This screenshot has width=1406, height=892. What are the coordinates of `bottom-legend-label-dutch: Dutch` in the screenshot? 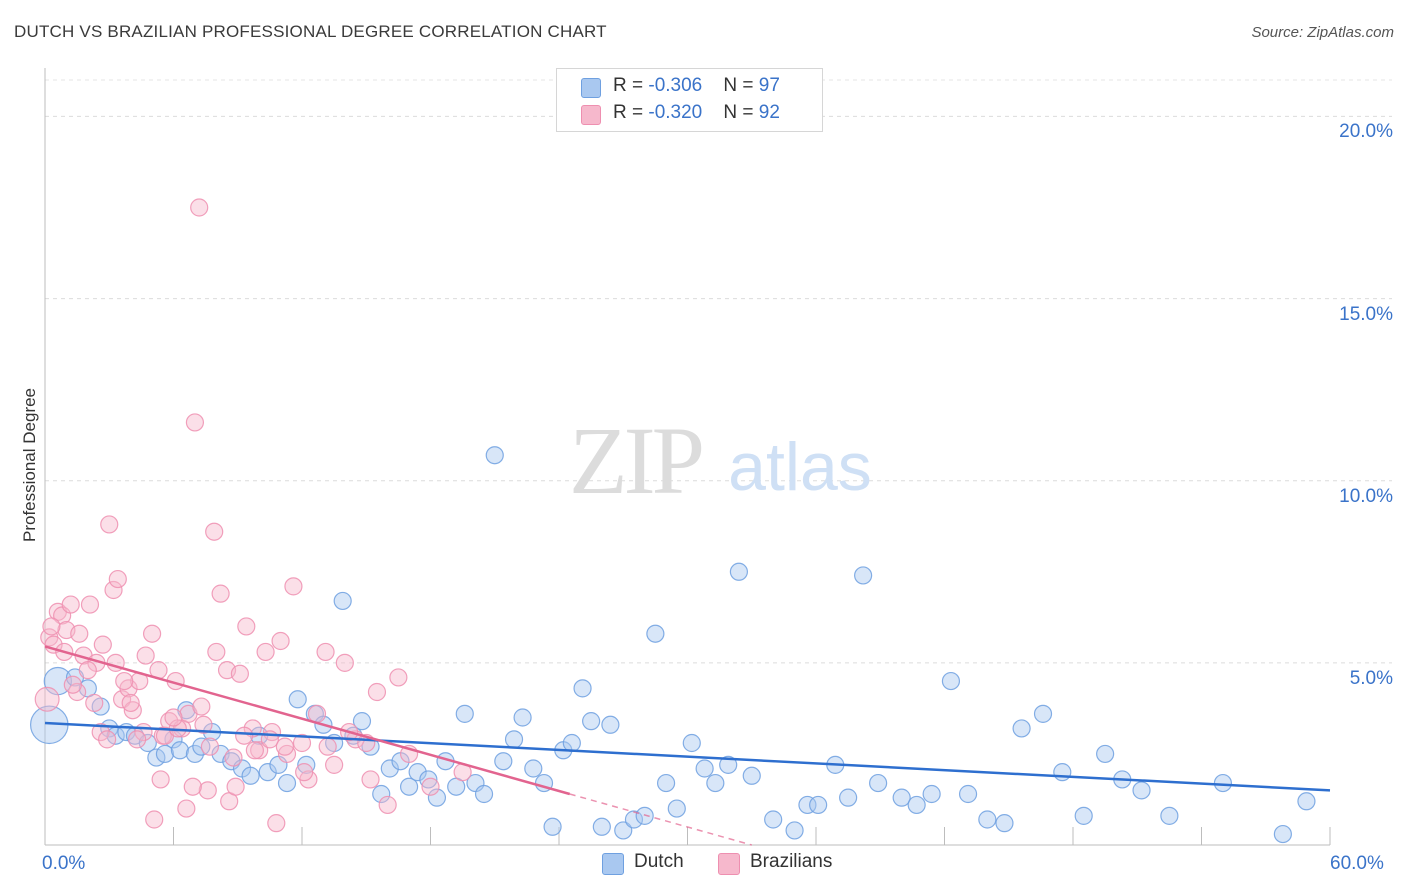 It's located at (659, 861).